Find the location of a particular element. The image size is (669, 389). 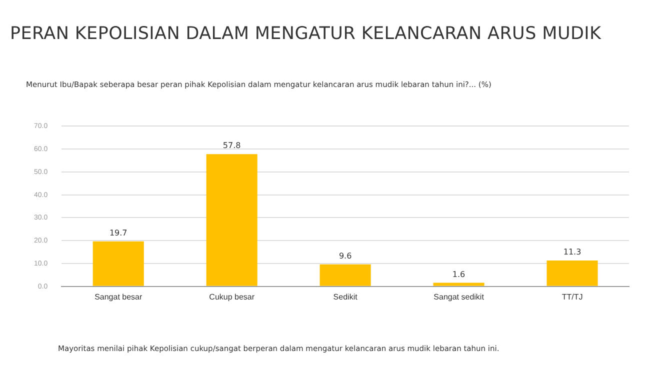

data-label: 11.3 is located at coordinates (572, 252).